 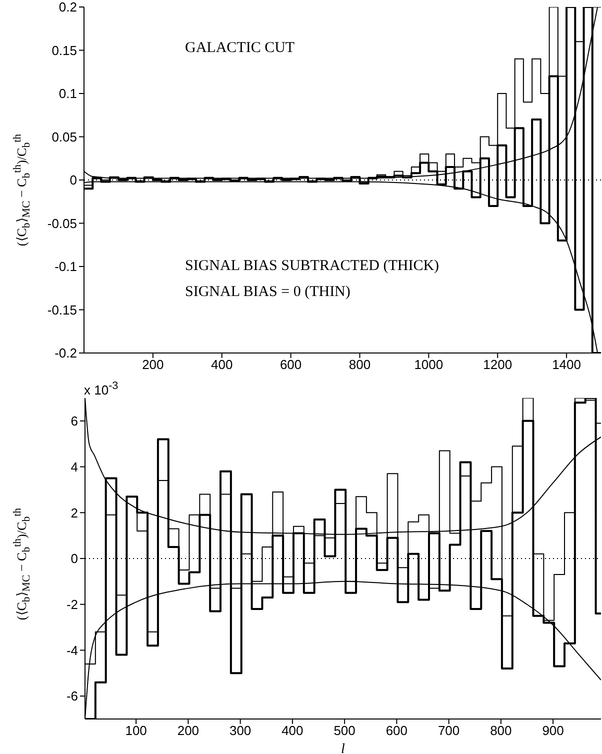 I want to click on y-tick-label: -0.1, so click(x=65, y=266).